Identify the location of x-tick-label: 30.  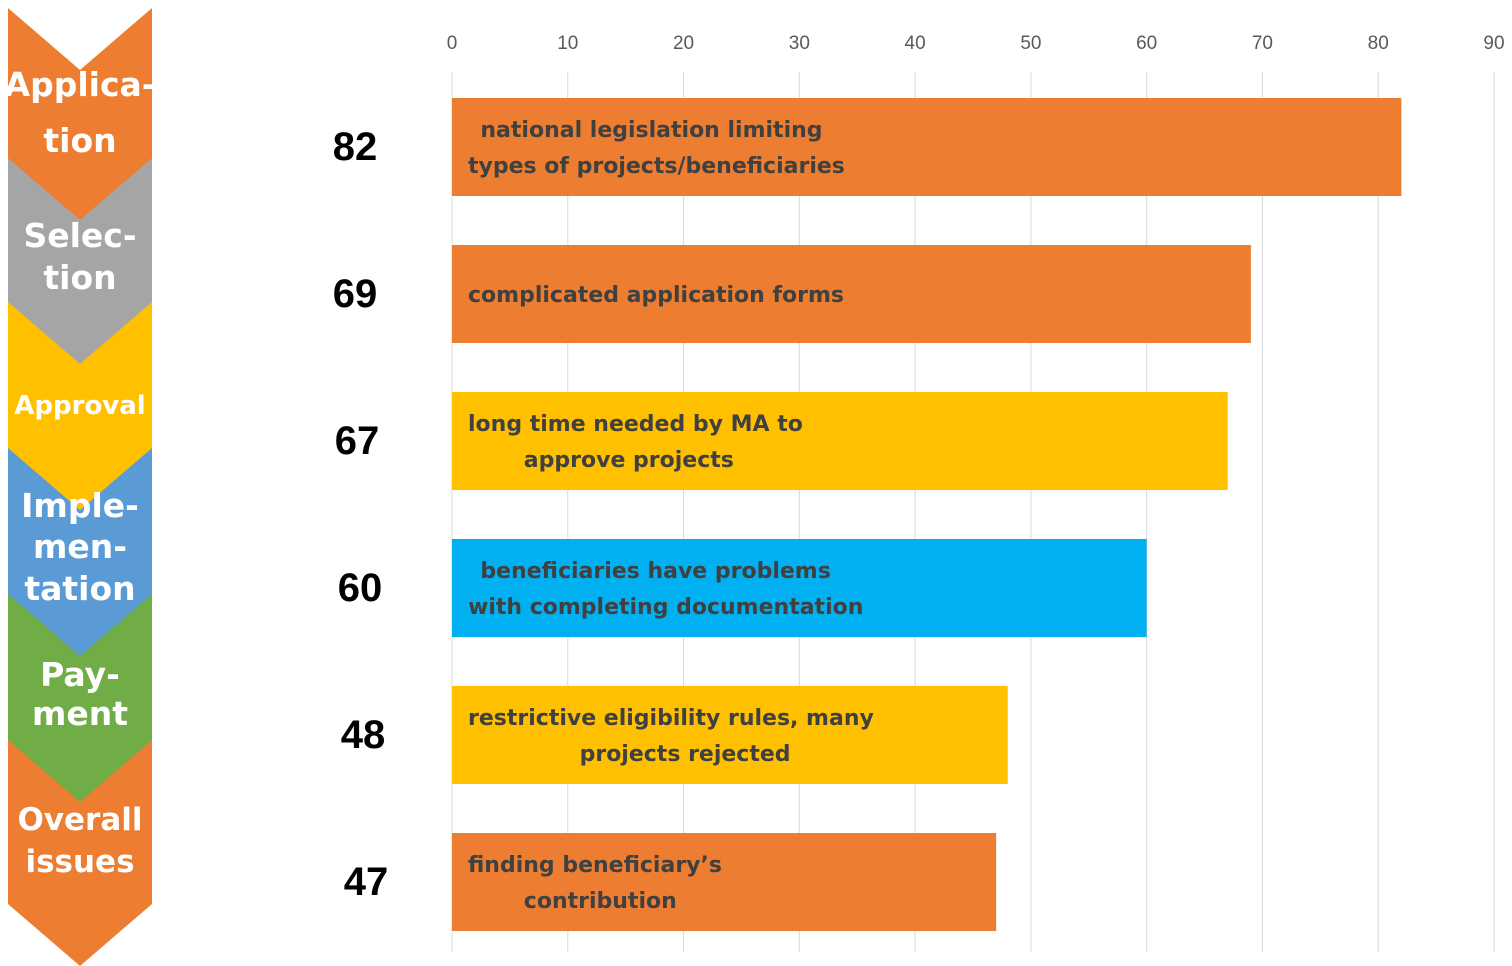
(799, 43).